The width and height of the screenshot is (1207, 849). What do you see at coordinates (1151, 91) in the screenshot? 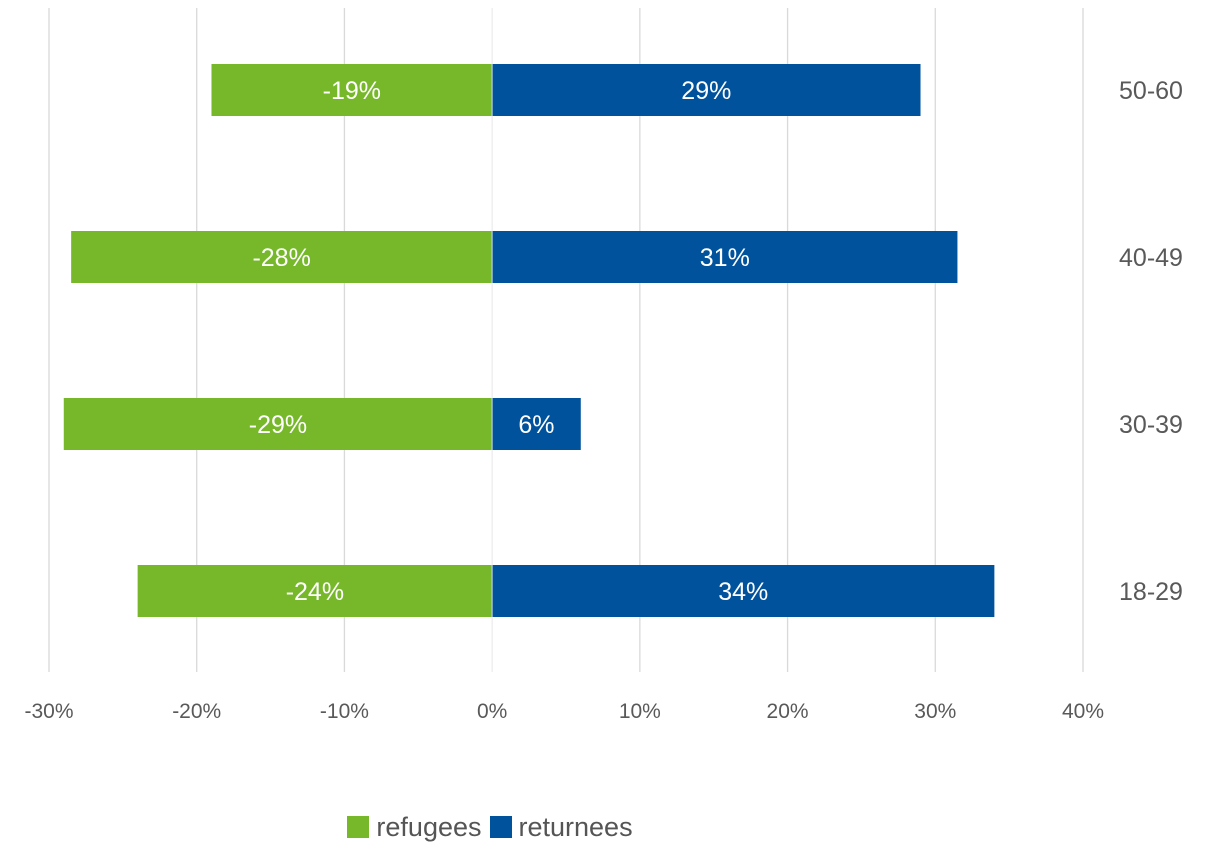
I see `category-label: 50-60` at bounding box center [1151, 91].